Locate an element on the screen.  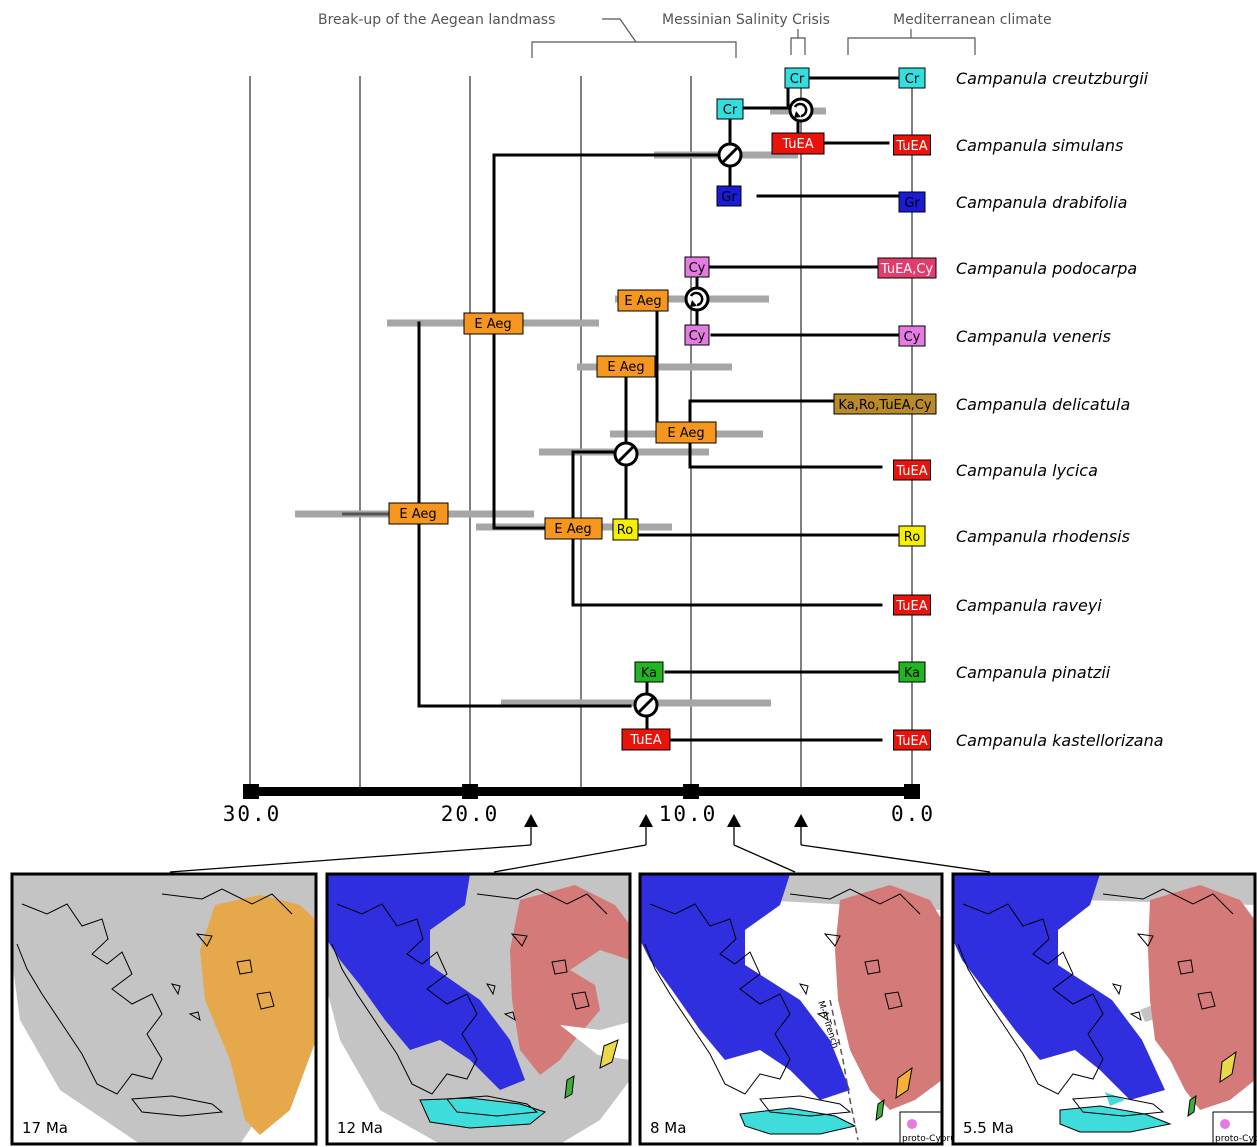
event-label-aegean: Break-up of the Aegean landmass is located at coordinates (436, 20).